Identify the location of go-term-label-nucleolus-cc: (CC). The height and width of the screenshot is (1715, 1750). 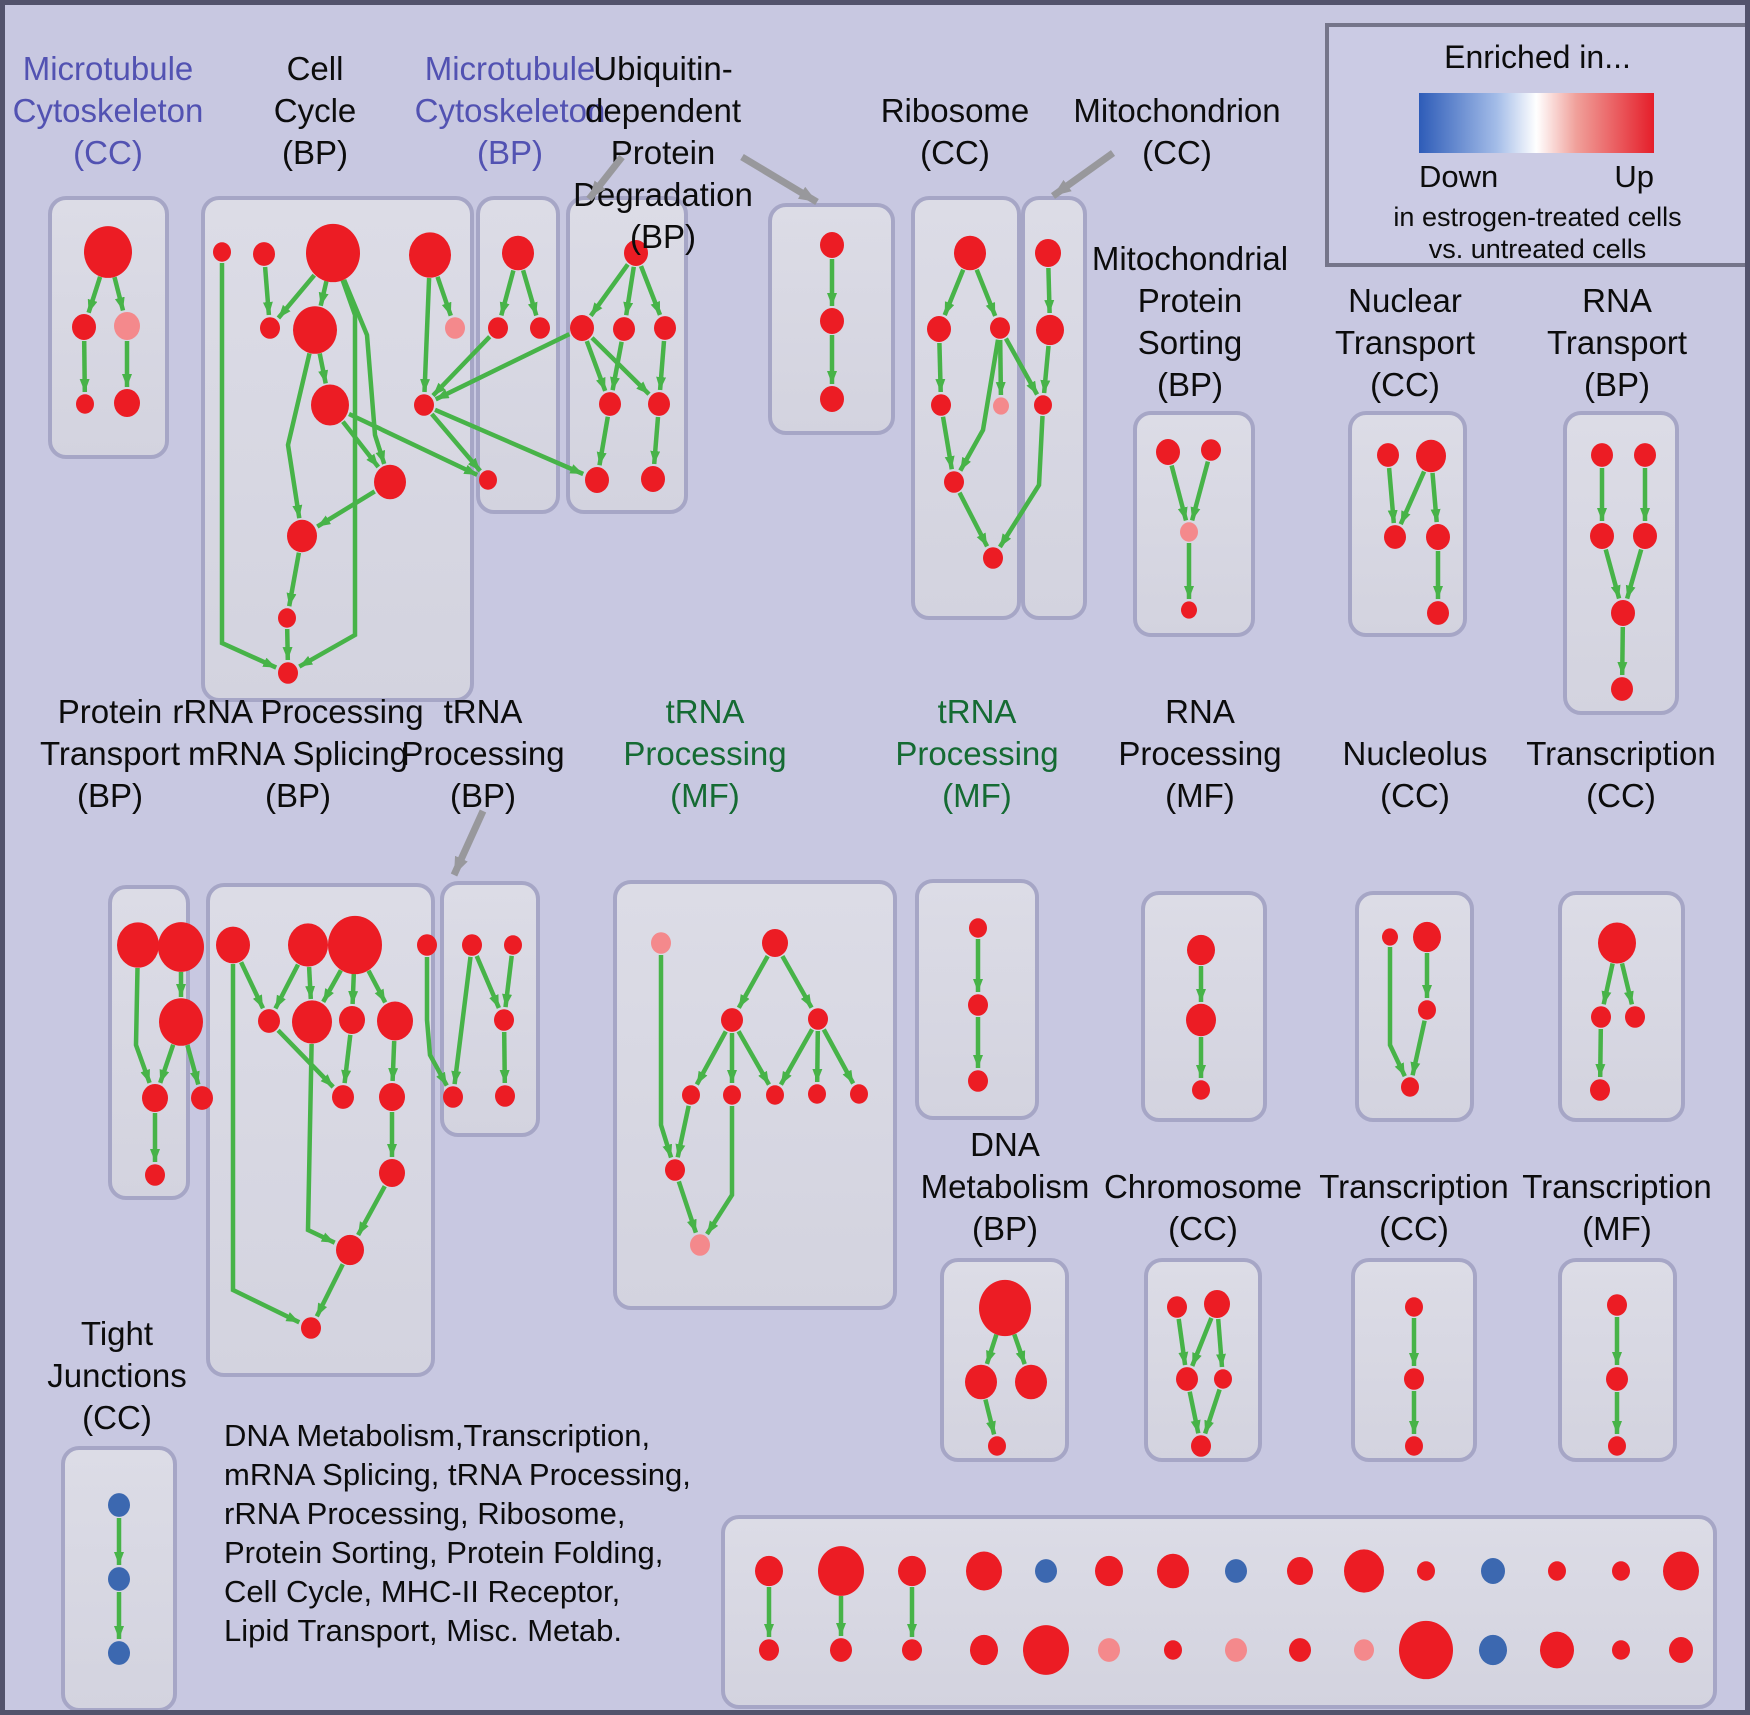
(1415, 795).